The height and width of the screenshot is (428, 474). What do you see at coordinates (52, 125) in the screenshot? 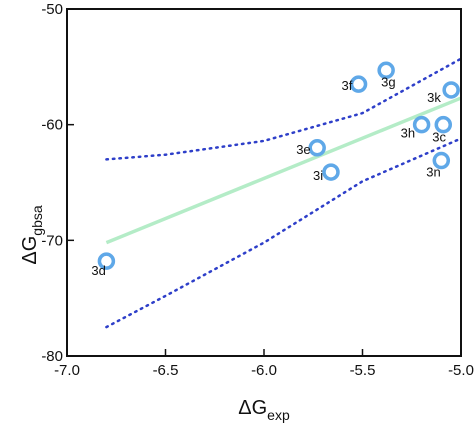
I see `y-tick-label: -60` at bounding box center [52, 125].